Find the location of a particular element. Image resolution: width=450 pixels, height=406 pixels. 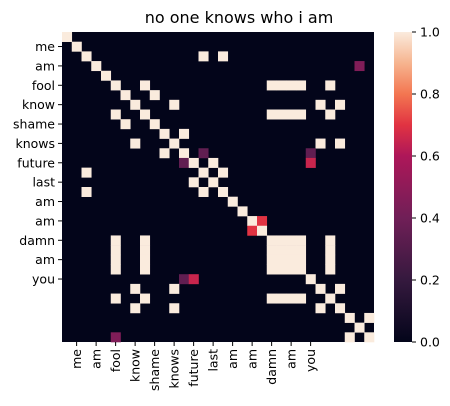

y-tick-label: me is located at coordinates (45, 46).